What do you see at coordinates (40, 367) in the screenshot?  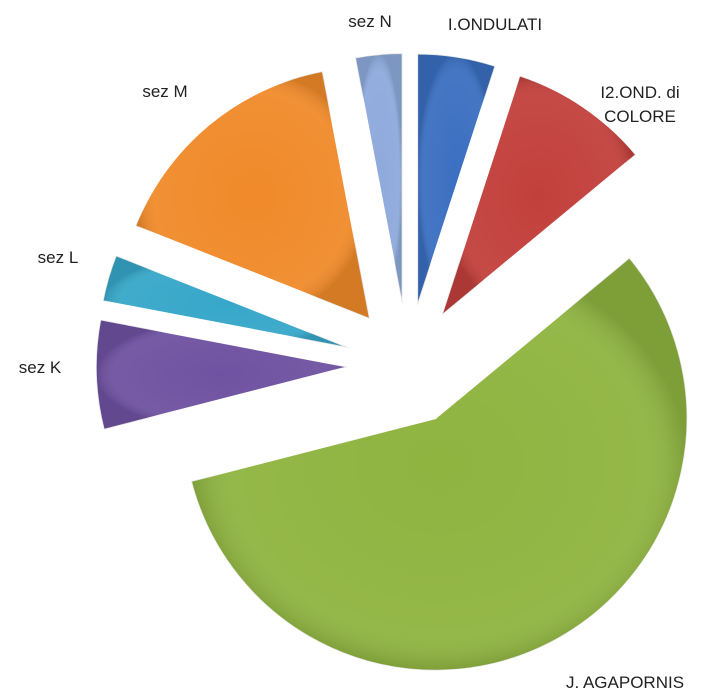 I see `slice-label: sez K` at bounding box center [40, 367].